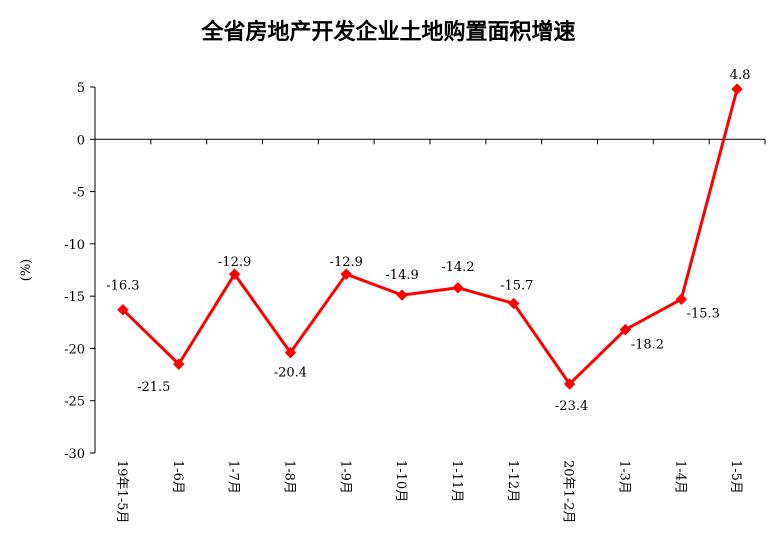  What do you see at coordinates (288, 477) in the screenshot?
I see `x-tick-label: 1-8月` at bounding box center [288, 477].